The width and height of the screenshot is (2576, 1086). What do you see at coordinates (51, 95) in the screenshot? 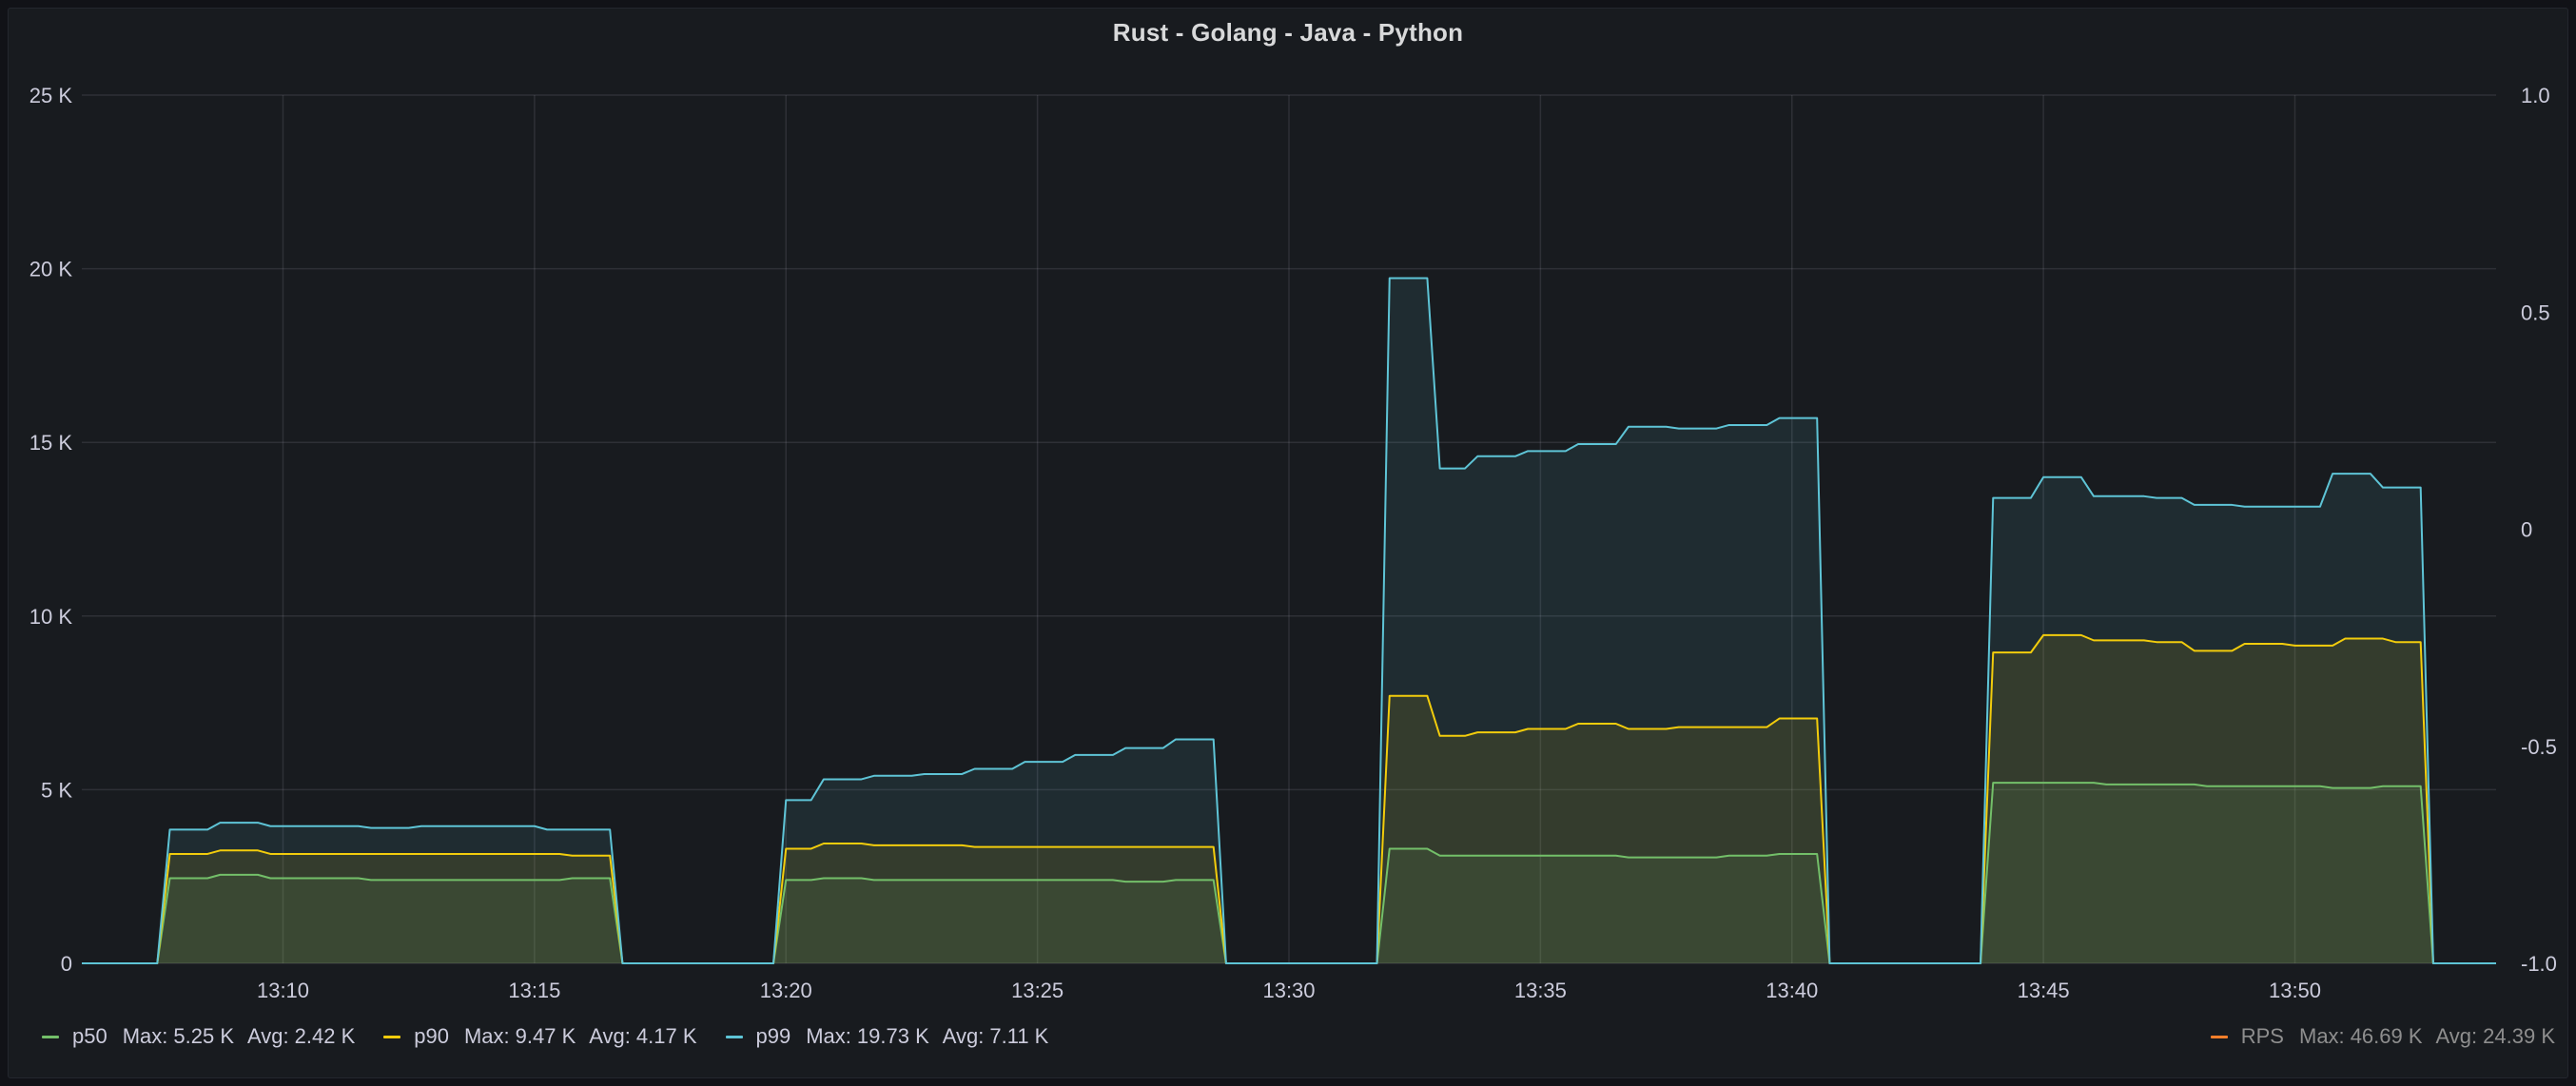
I see `y-tick-label-5: 25 K` at bounding box center [51, 95].